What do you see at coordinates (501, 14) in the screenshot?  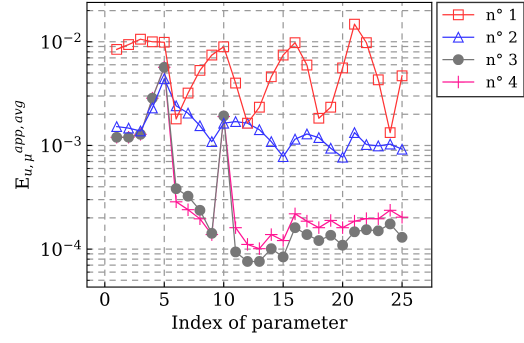 I see `legend-label: n° 1` at bounding box center [501, 14].